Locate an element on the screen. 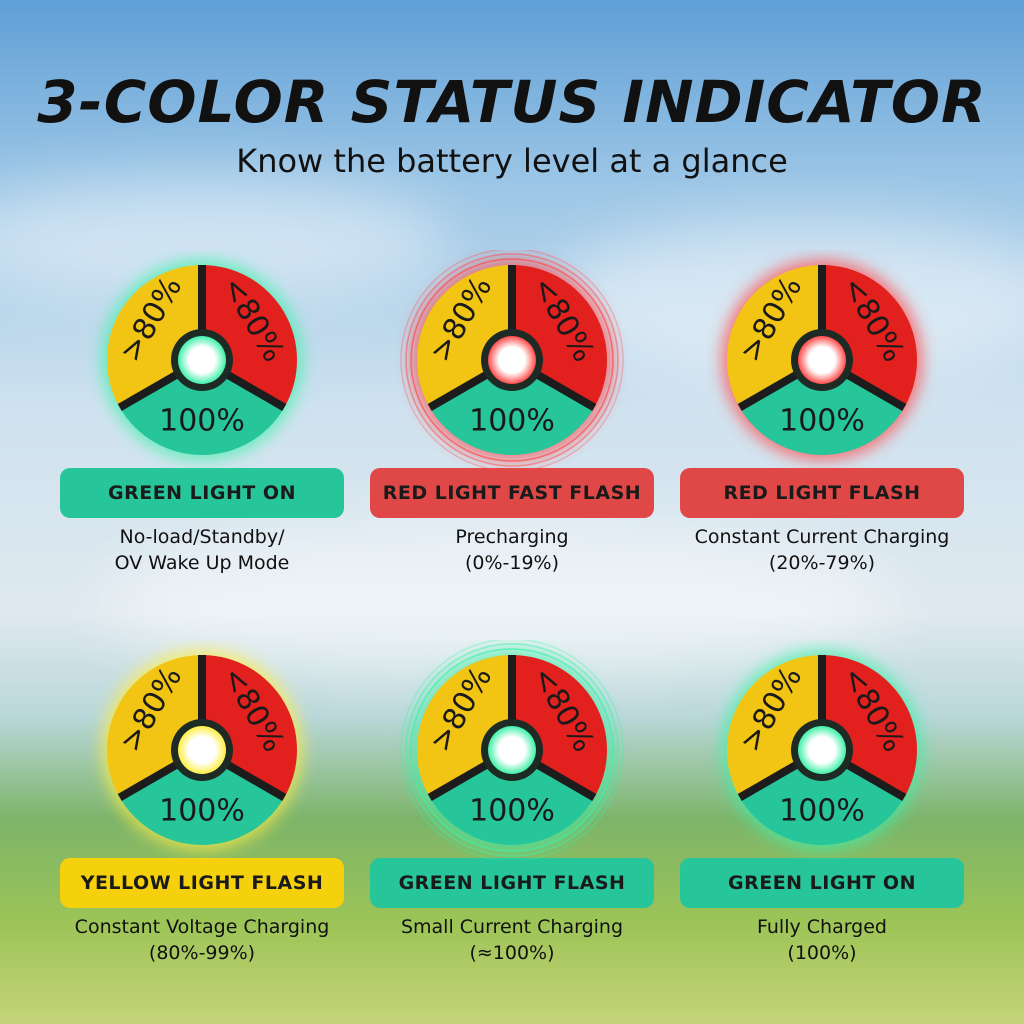 Image resolution: width=1024 pixels, height=1024 pixels. status-description: No-load/Standby/ OV Wake Up Mode is located at coordinates (202, 550).